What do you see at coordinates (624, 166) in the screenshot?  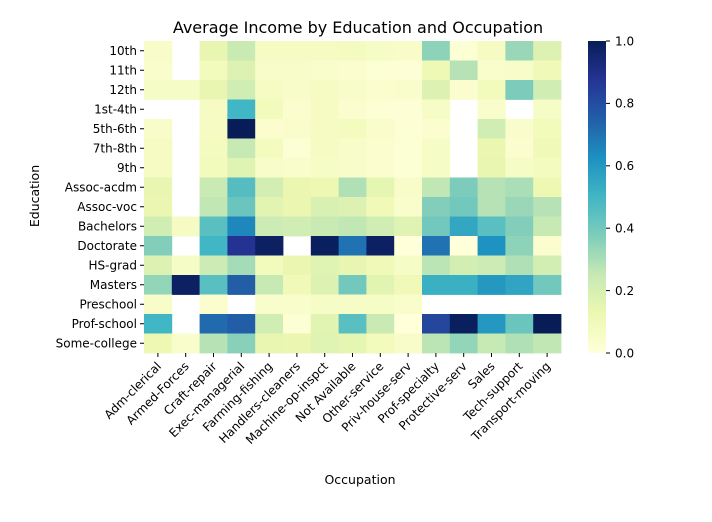 I see `colorbar-tick-label: 0.6` at bounding box center [624, 166].